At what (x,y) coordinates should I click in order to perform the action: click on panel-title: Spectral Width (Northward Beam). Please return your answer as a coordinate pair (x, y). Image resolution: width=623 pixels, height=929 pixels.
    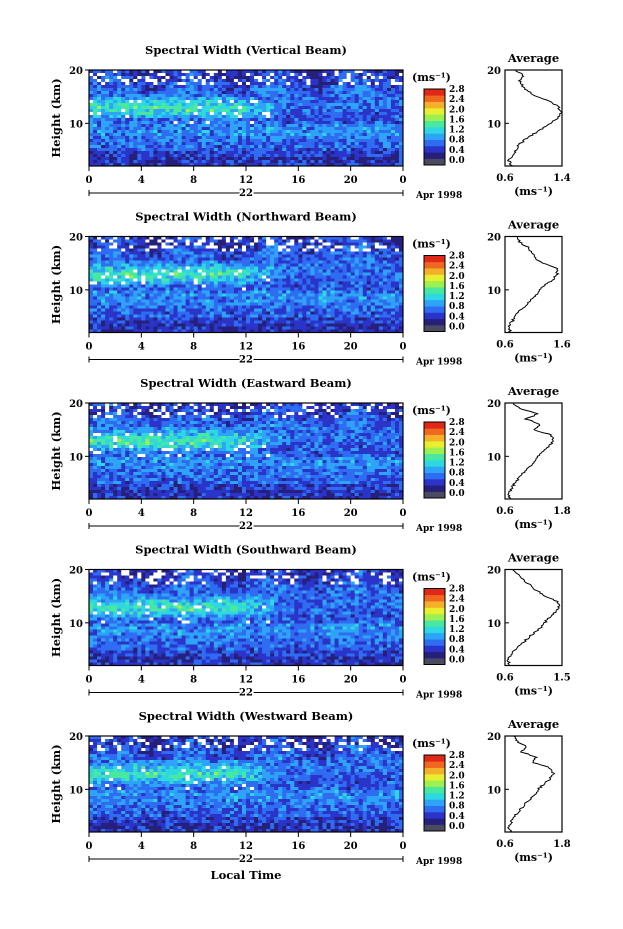
    Looking at the image, I should click on (246, 217).